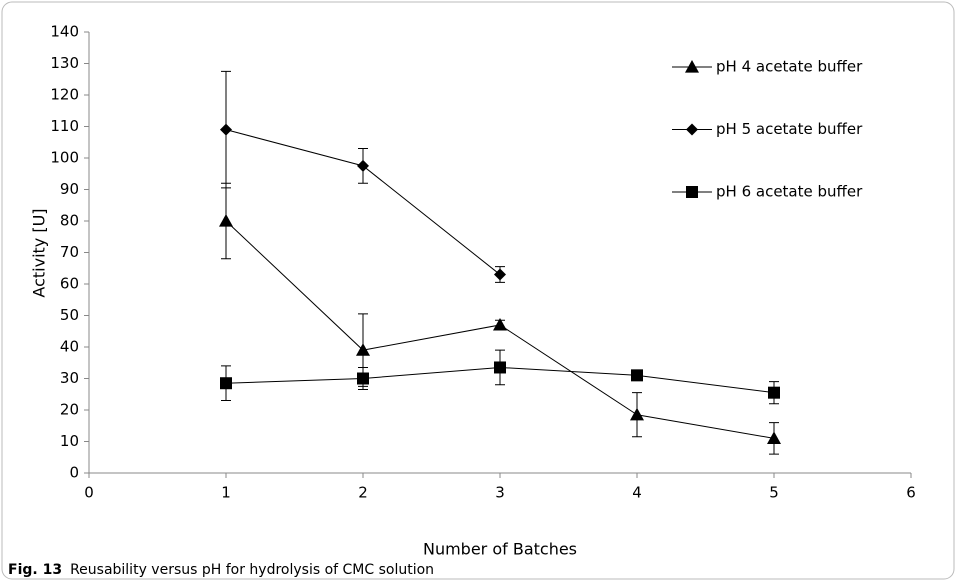 This screenshot has width=957, height=581. What do you see at coordinates (69, 284) in the screenshot?
I see `y-tick-label: 60` at bounding box center [69, 284].